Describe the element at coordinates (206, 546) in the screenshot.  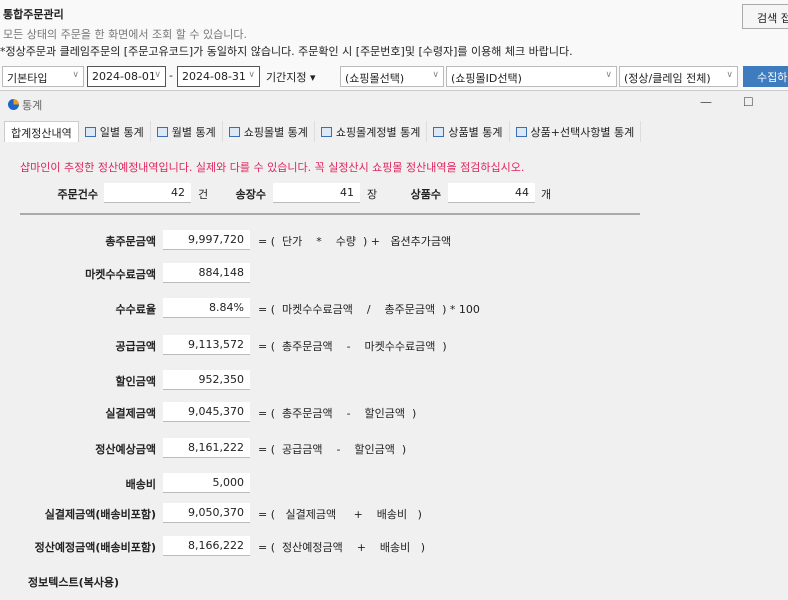
I see `row-value: 8,166,222` at that location.